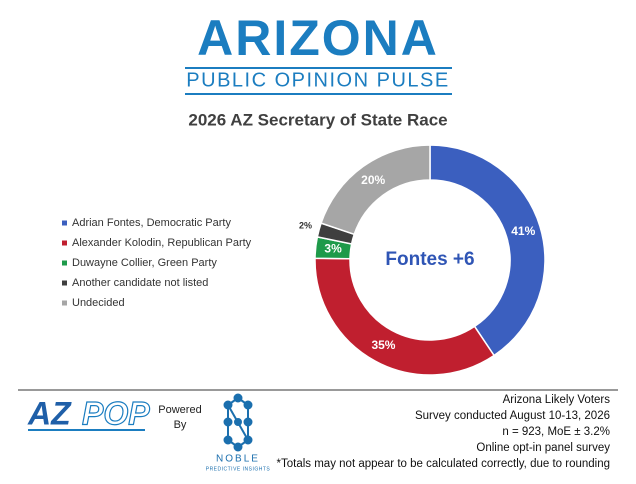 The width and height of the screenshot is (636, 484). Describe the element at coordinates (523, 231) in the screenshot. I see `value-label: 41%` at that location.